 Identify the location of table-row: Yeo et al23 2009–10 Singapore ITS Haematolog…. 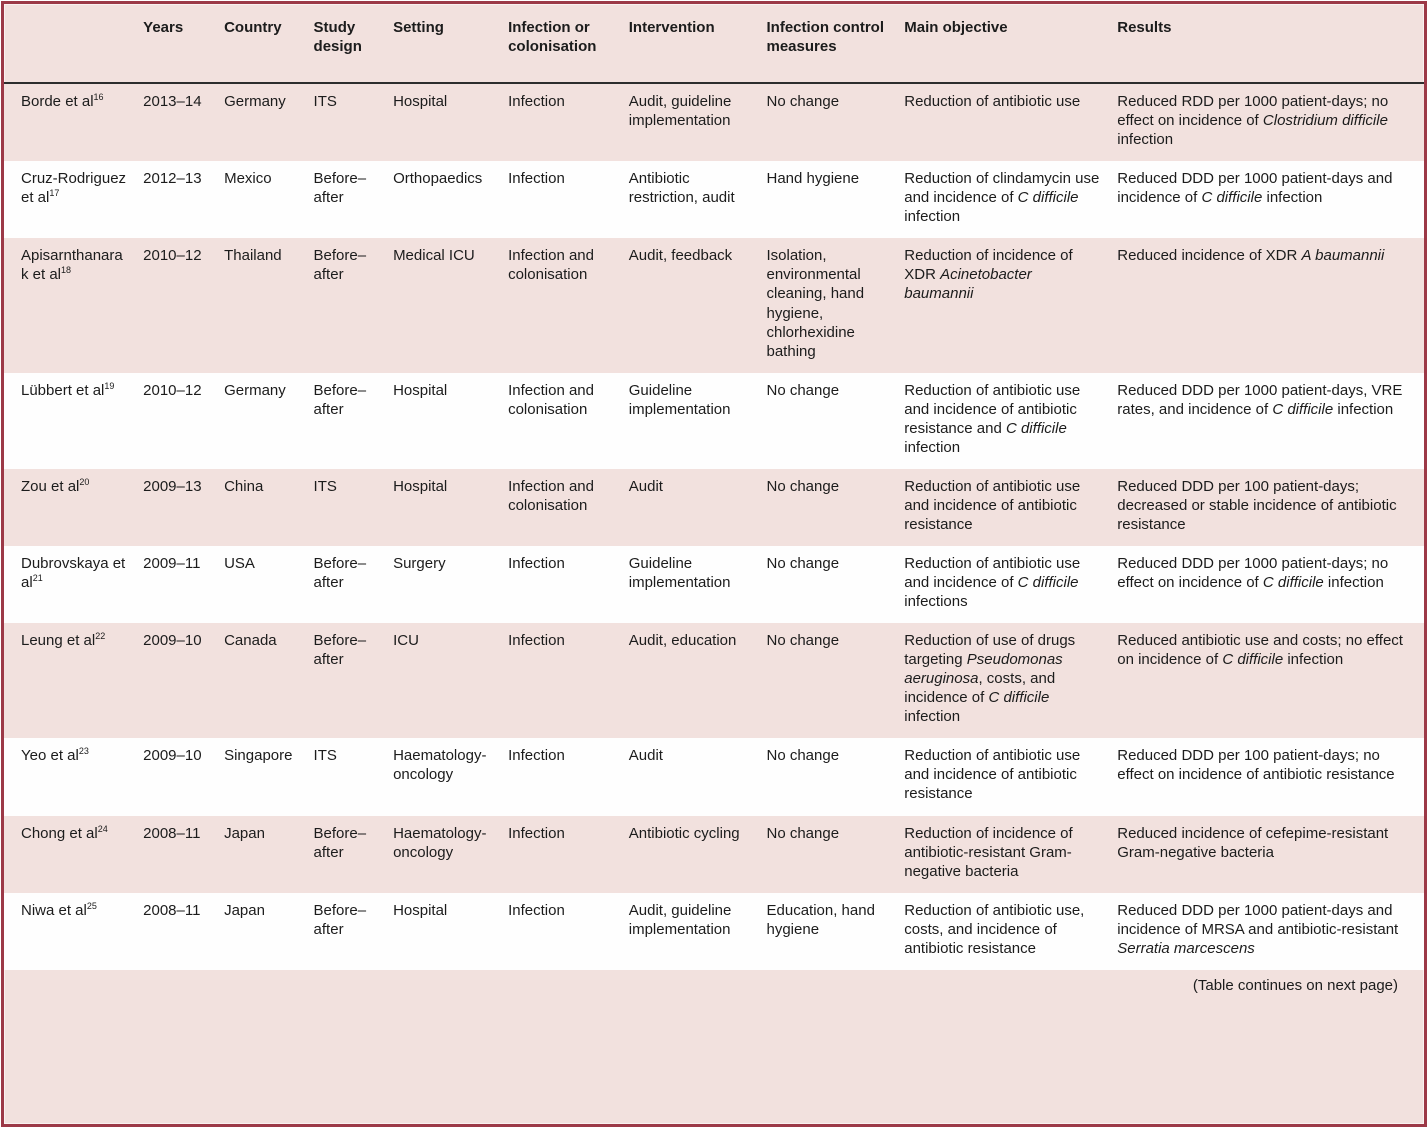
(714, 777).